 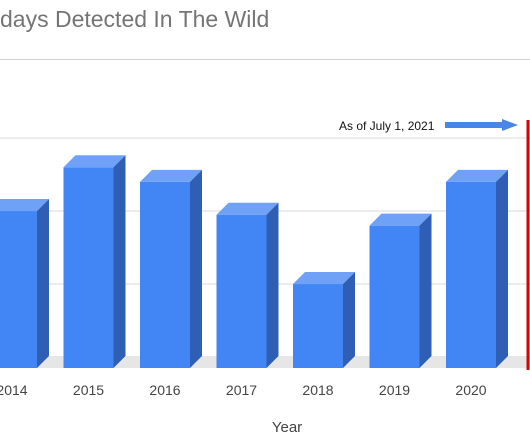 I want to click on x-tick-label: 2020, so click(x=470, y=390).